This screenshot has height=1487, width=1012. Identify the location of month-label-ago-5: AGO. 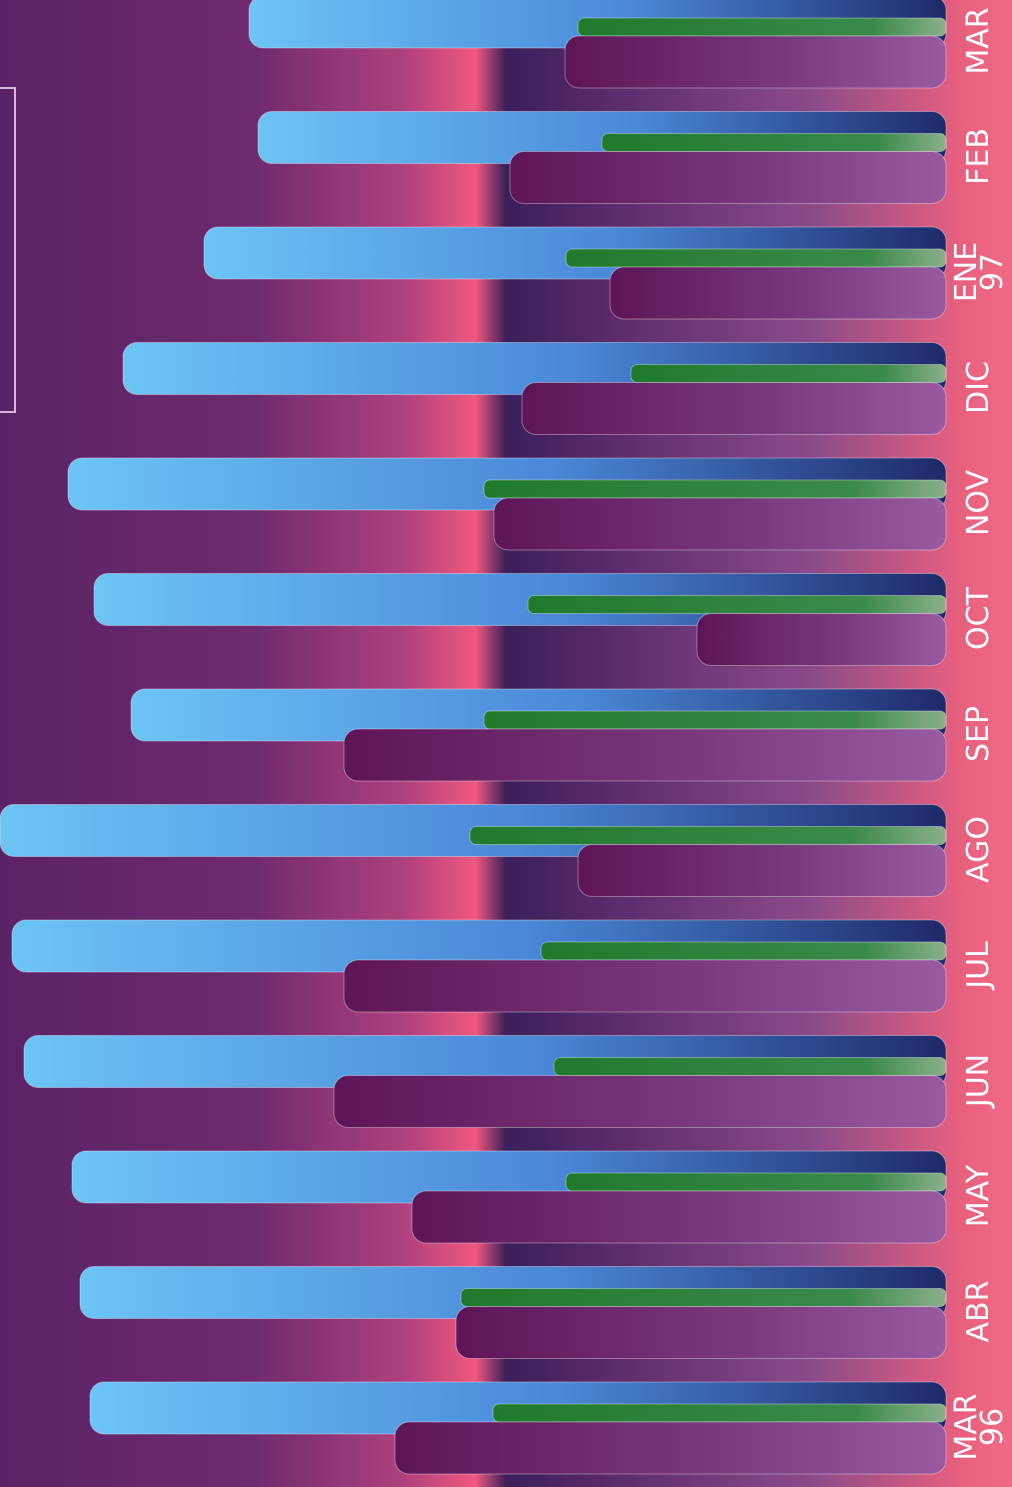
(978, 849).